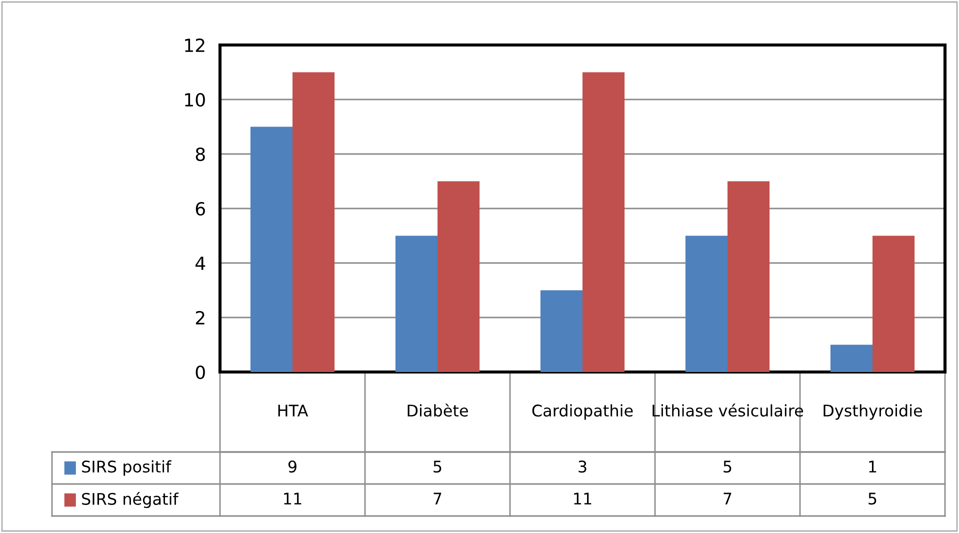 Image resolution: width=959 pixels, height=533 pixels. What do you see at coordinates (194, 45) in the screenshot?
I see `y-tick-label: 12` at bounding box center [194, 45].